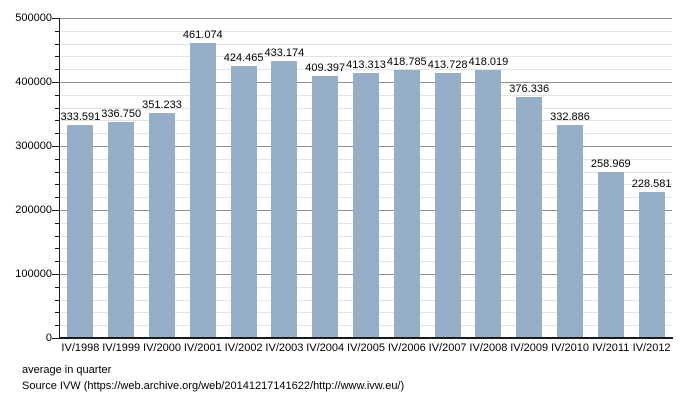  Describe the element at coordinates (570, 116) in the screenshot. I see `value-label: 332.886` at that location.